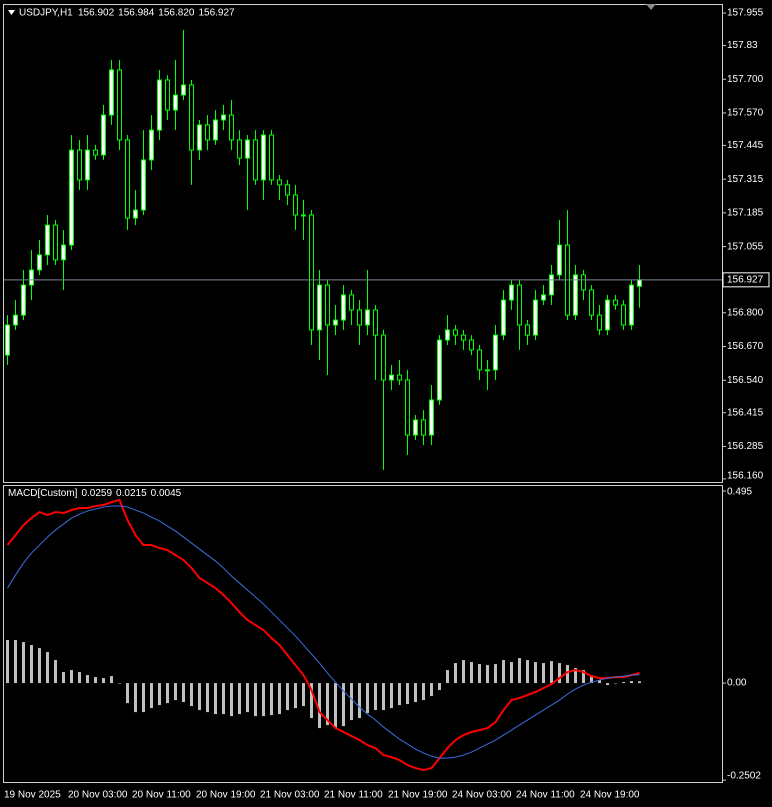 This screenshot has width=772, height=807. Describe the element at coordinates (216, 12) in the screenshot. I see `close-label: 156.927` at that location.